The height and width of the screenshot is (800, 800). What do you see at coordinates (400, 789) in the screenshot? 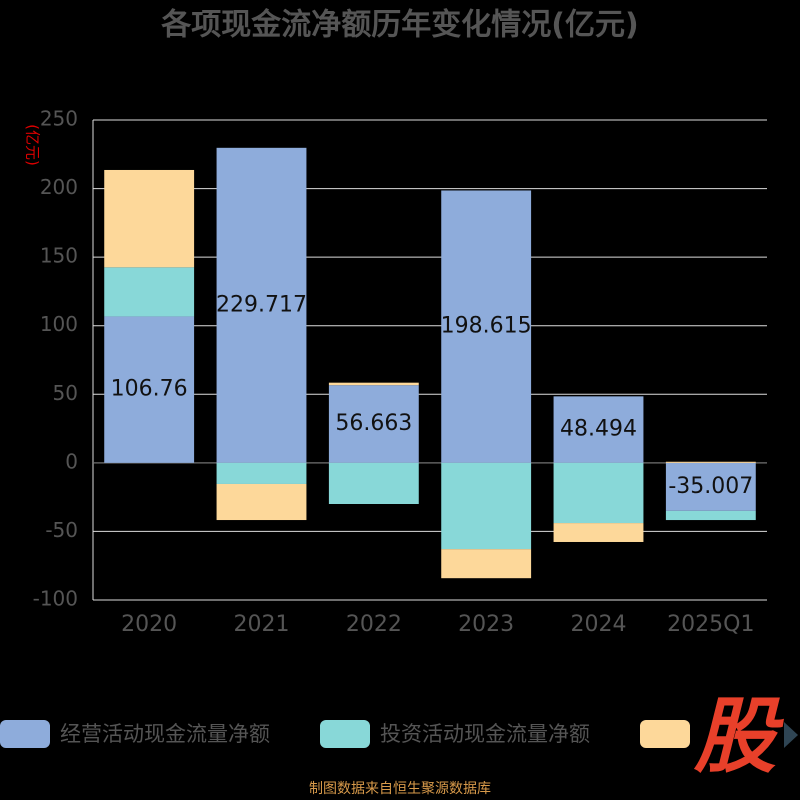
I see `source-note: 制图数据来自恒生聚源数据库` at bounding box center [400, 789].